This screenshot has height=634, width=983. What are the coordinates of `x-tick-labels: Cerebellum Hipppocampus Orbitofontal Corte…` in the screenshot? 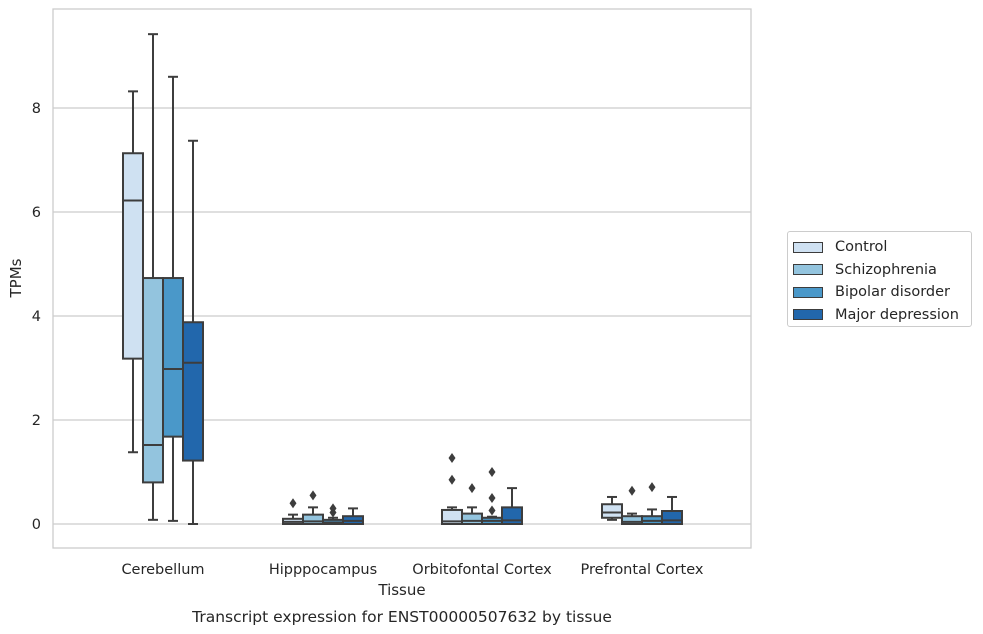 It's located at (412, 570).